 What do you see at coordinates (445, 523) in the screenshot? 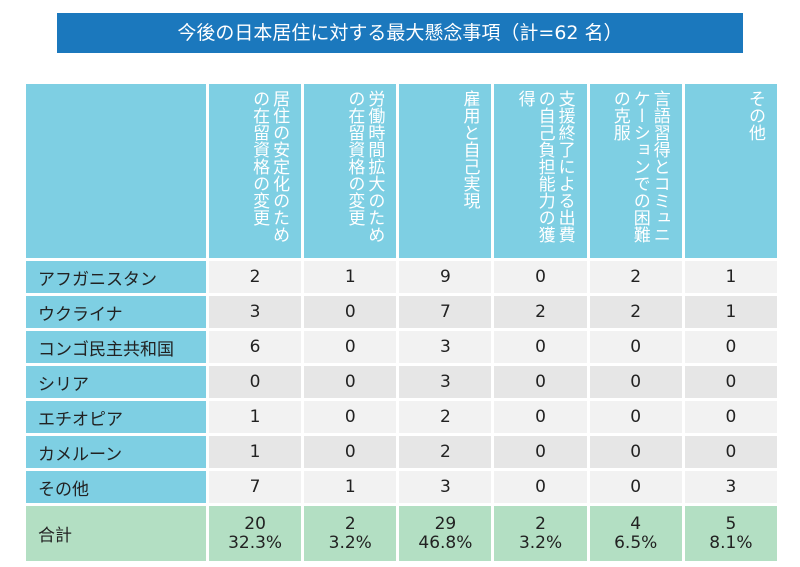
I see `total-count: 29` at bounding box center [445, 523].